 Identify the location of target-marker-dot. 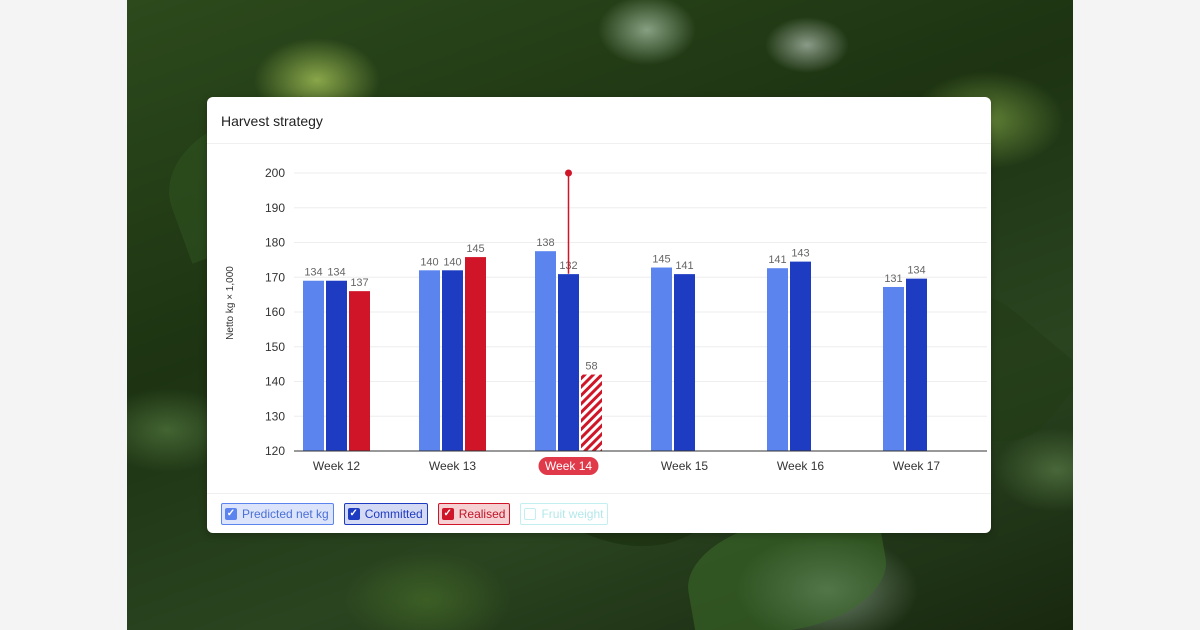
(568, 173).